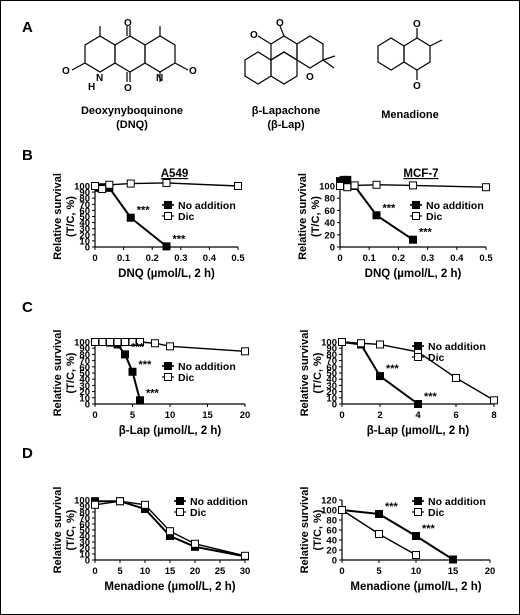  I want to click on dnq-oxygen-bottom: O, so click(128, 88).